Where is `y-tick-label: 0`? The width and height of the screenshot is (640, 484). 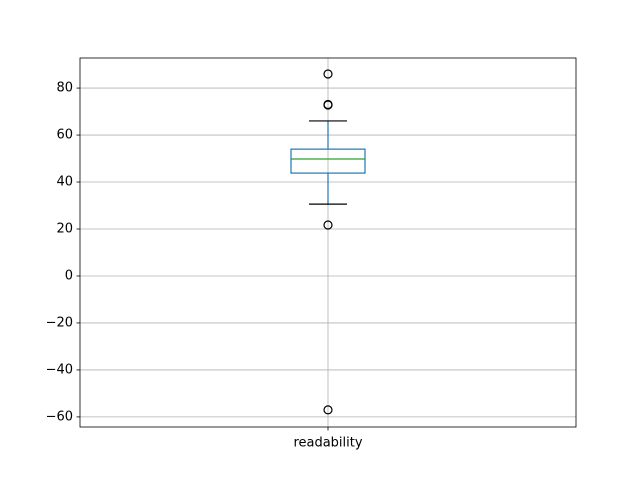
y-tick-label: 0 is located at coordinates (69, 275).